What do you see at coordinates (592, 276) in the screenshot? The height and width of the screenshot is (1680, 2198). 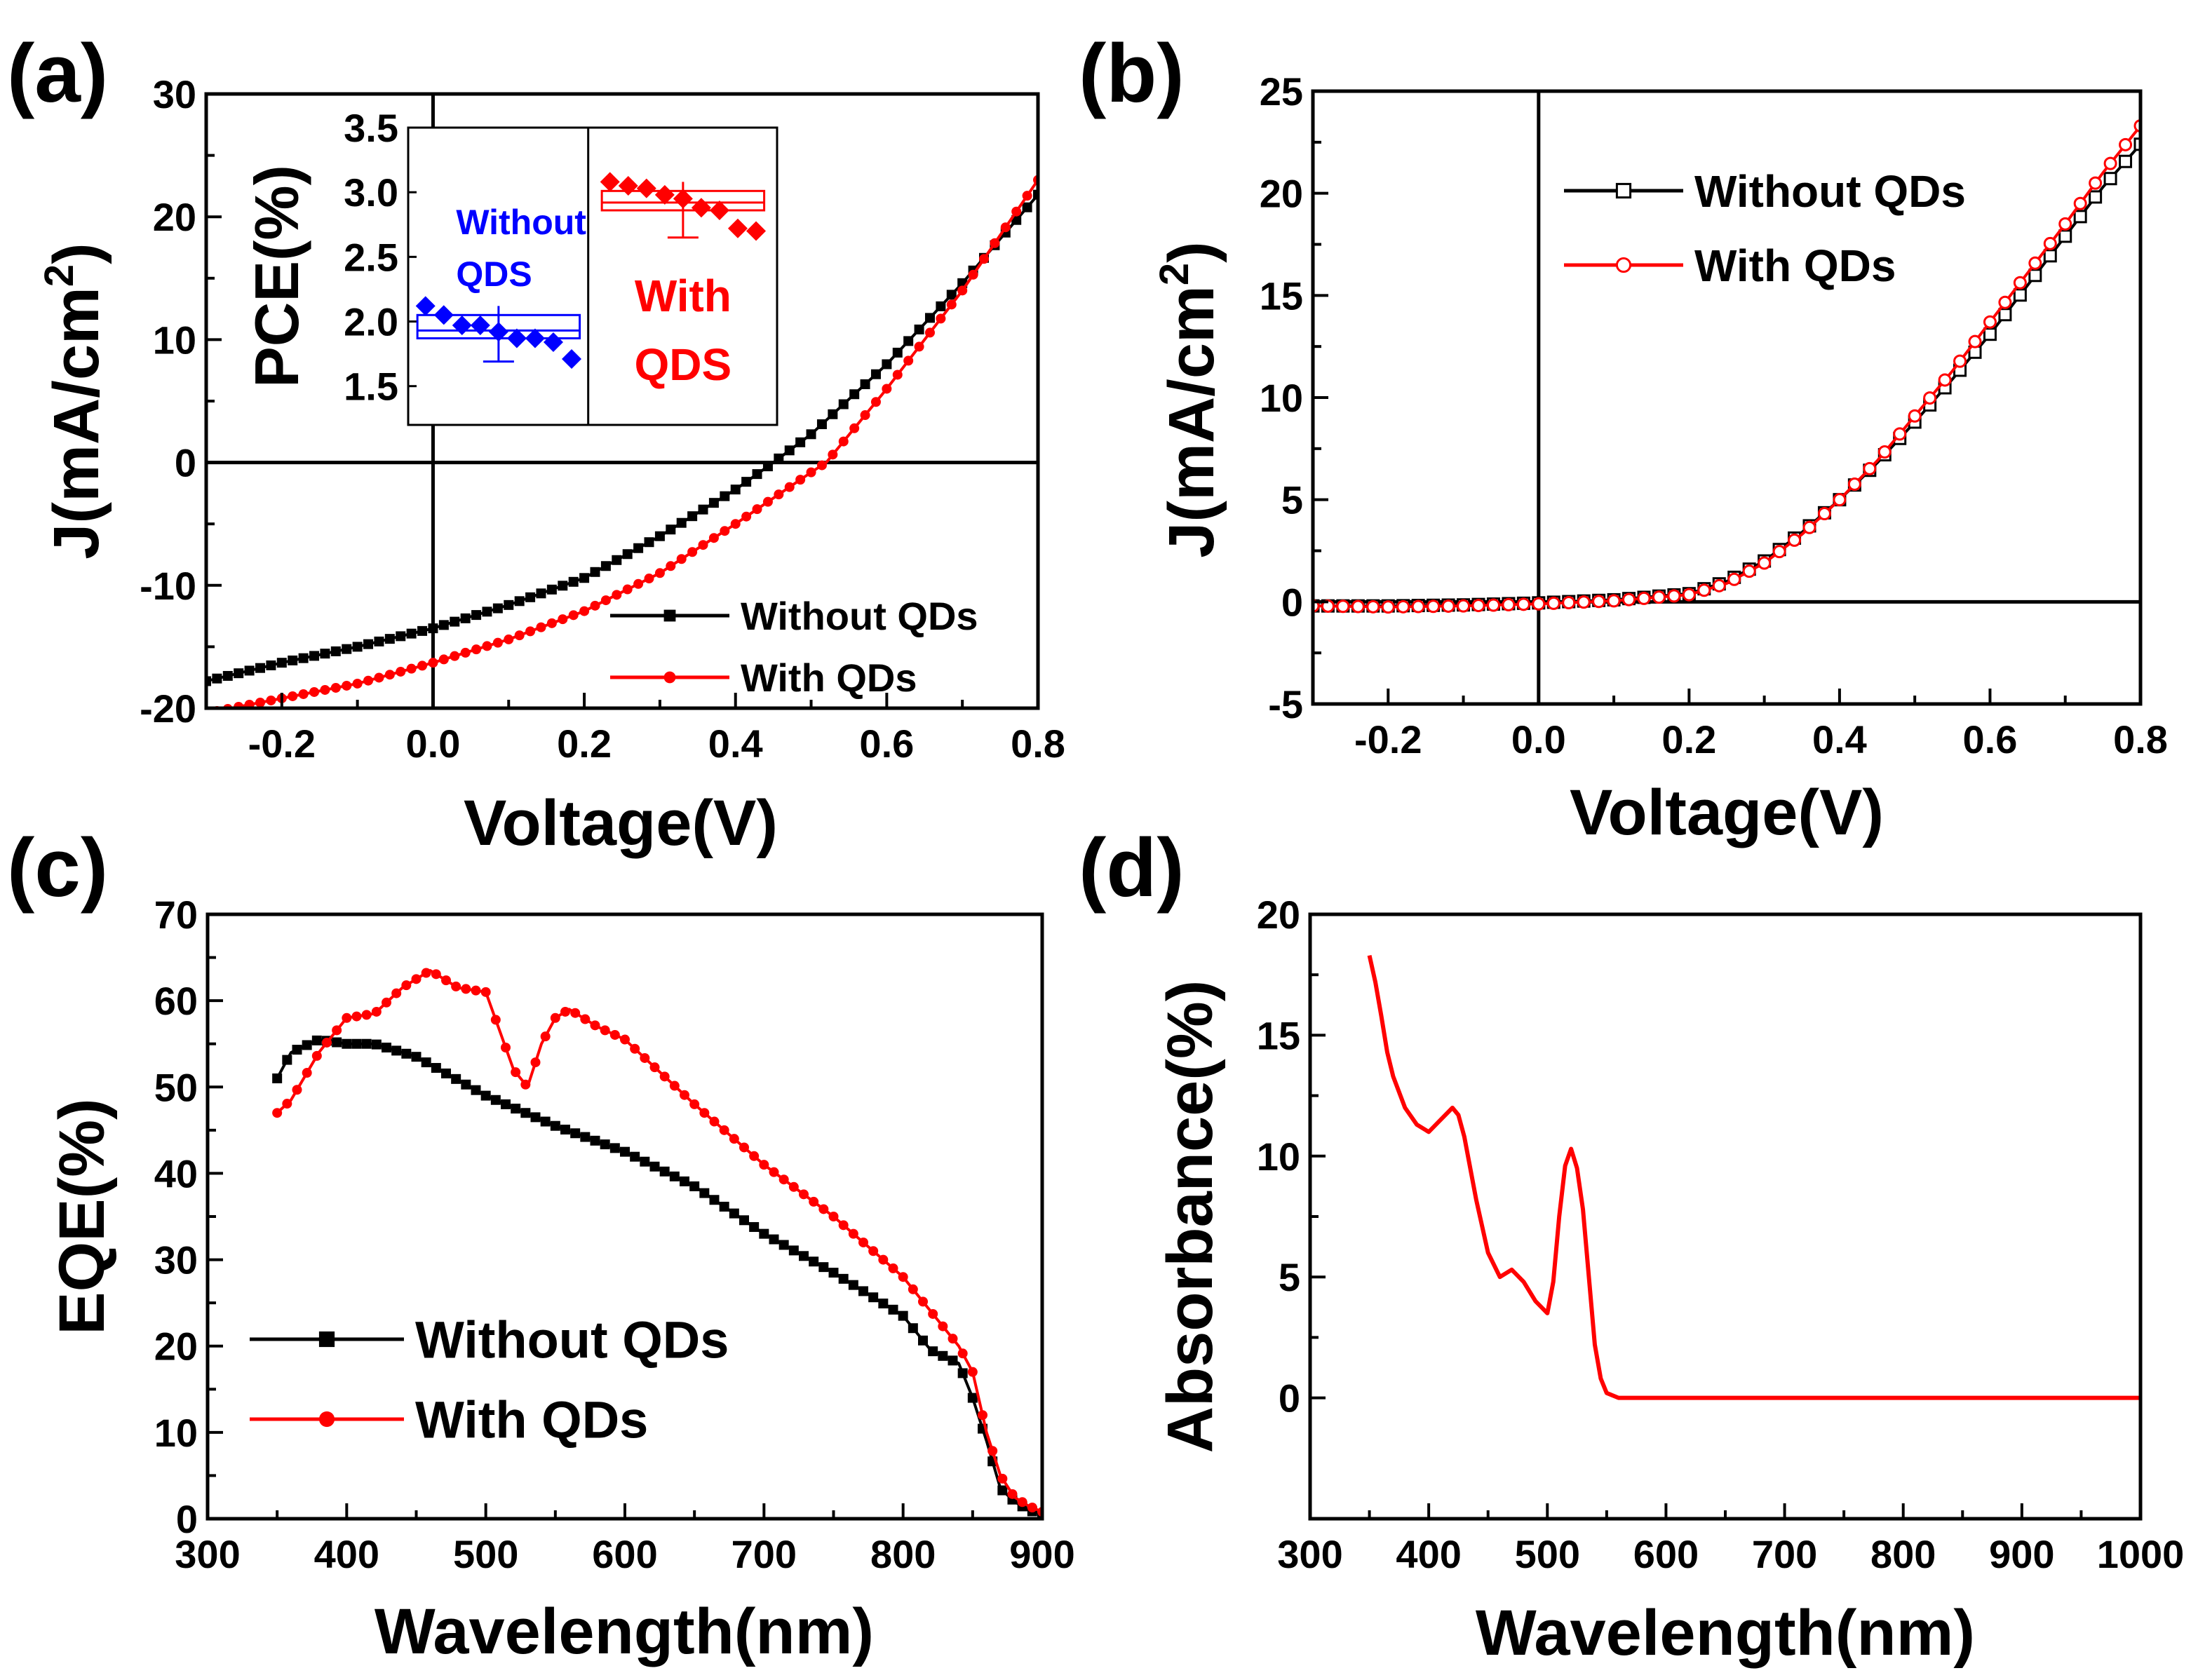 I see `inset-frame` at bounding box center [592, 276].